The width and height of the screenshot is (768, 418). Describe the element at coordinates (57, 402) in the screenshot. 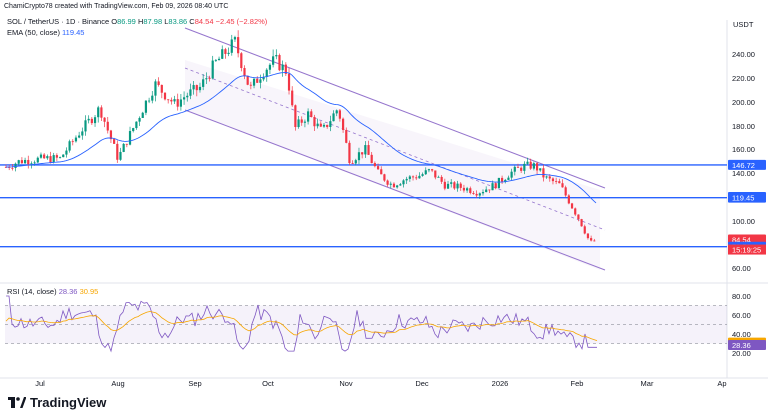

I see `tradingview-logo: TradingView` at that location.